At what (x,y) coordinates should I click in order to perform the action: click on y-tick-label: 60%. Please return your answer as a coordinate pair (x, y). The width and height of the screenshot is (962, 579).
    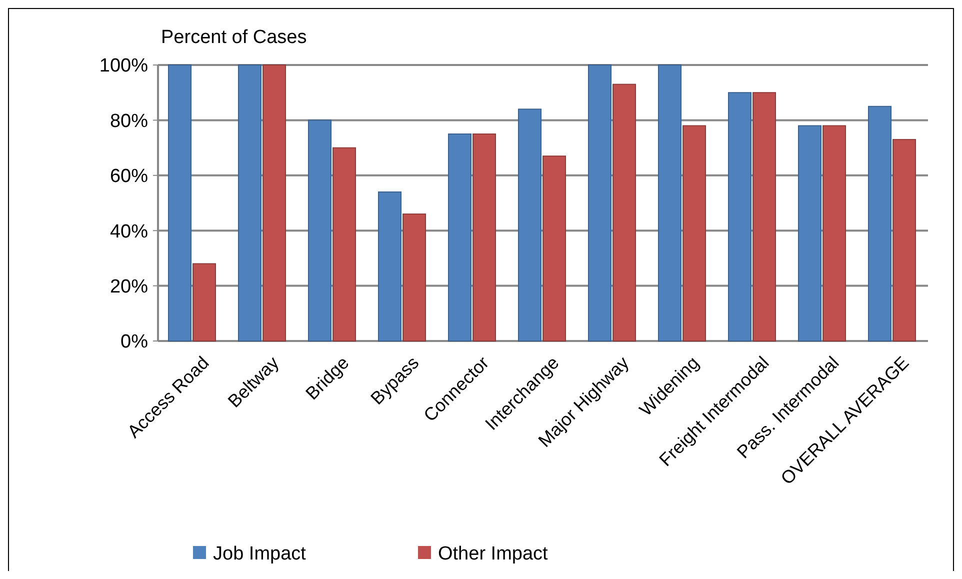
    Looking at the image, I should click on (129, 177).